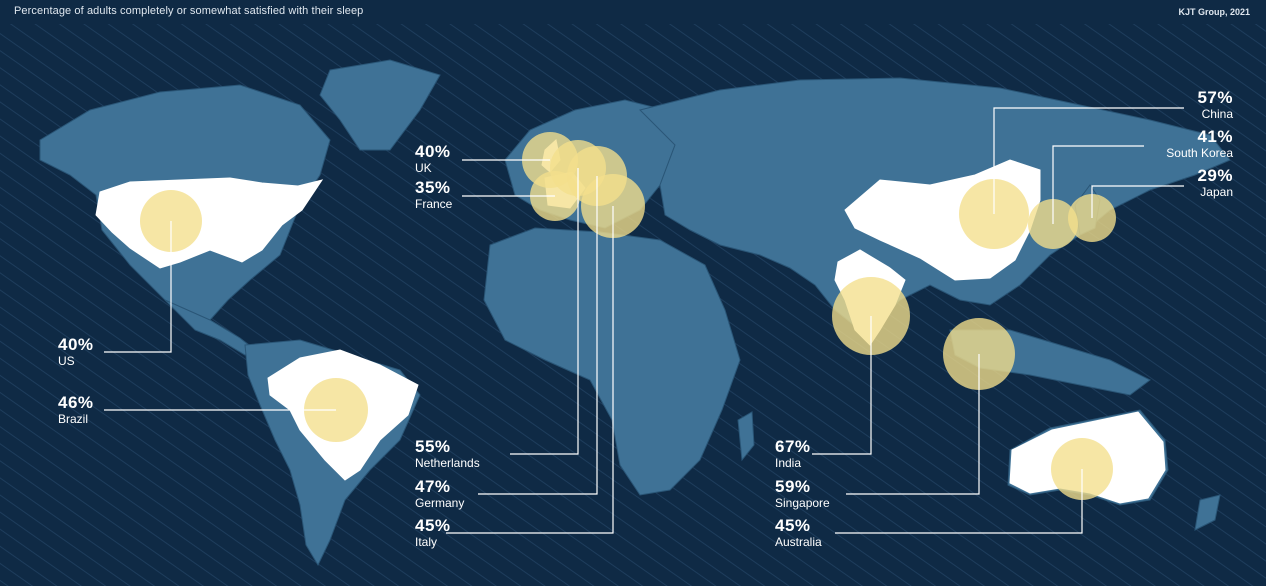 The image size is (1266, 586). Describe the element at coordinates (138, 287) in the screenshot. I see `us-leader-line` at that location.